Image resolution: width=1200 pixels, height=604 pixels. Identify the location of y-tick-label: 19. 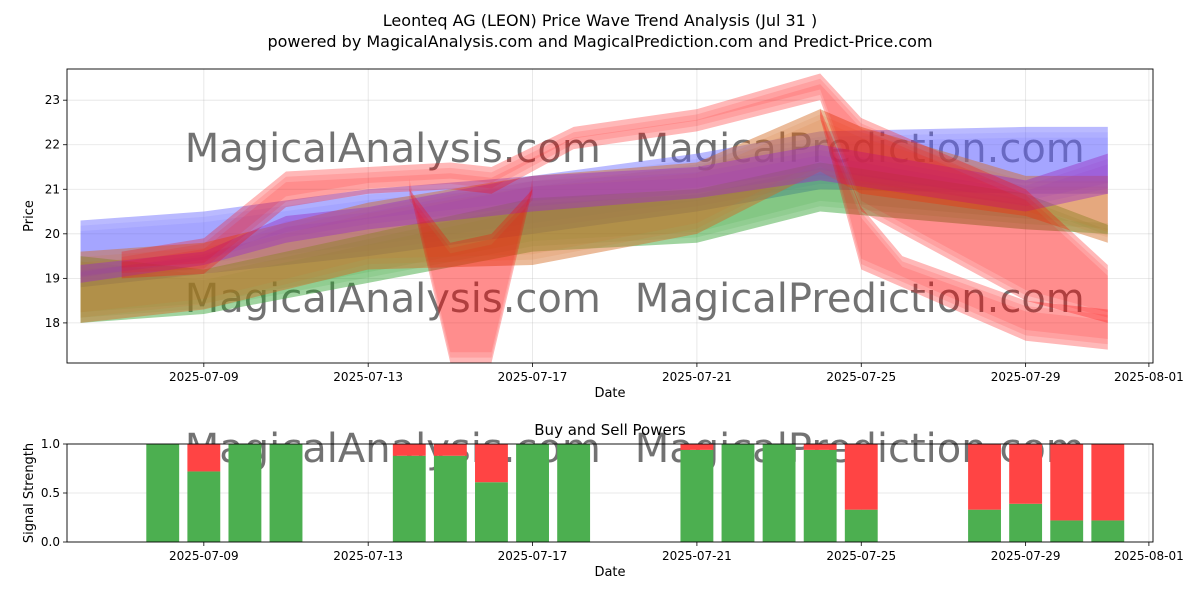
(52, 278).